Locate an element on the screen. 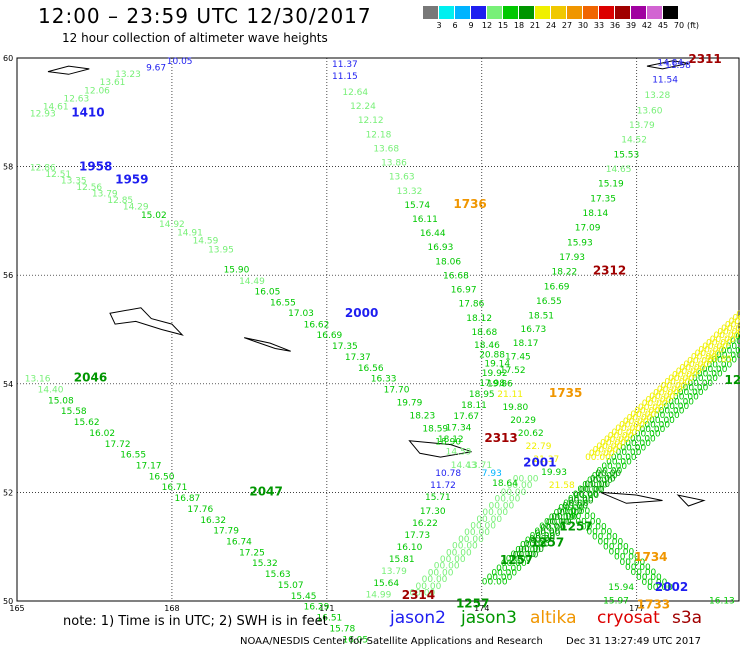 The height and width of the screenshot is (650, 740). wave-height-label: 16.97 is located at coordinates (464, 291).